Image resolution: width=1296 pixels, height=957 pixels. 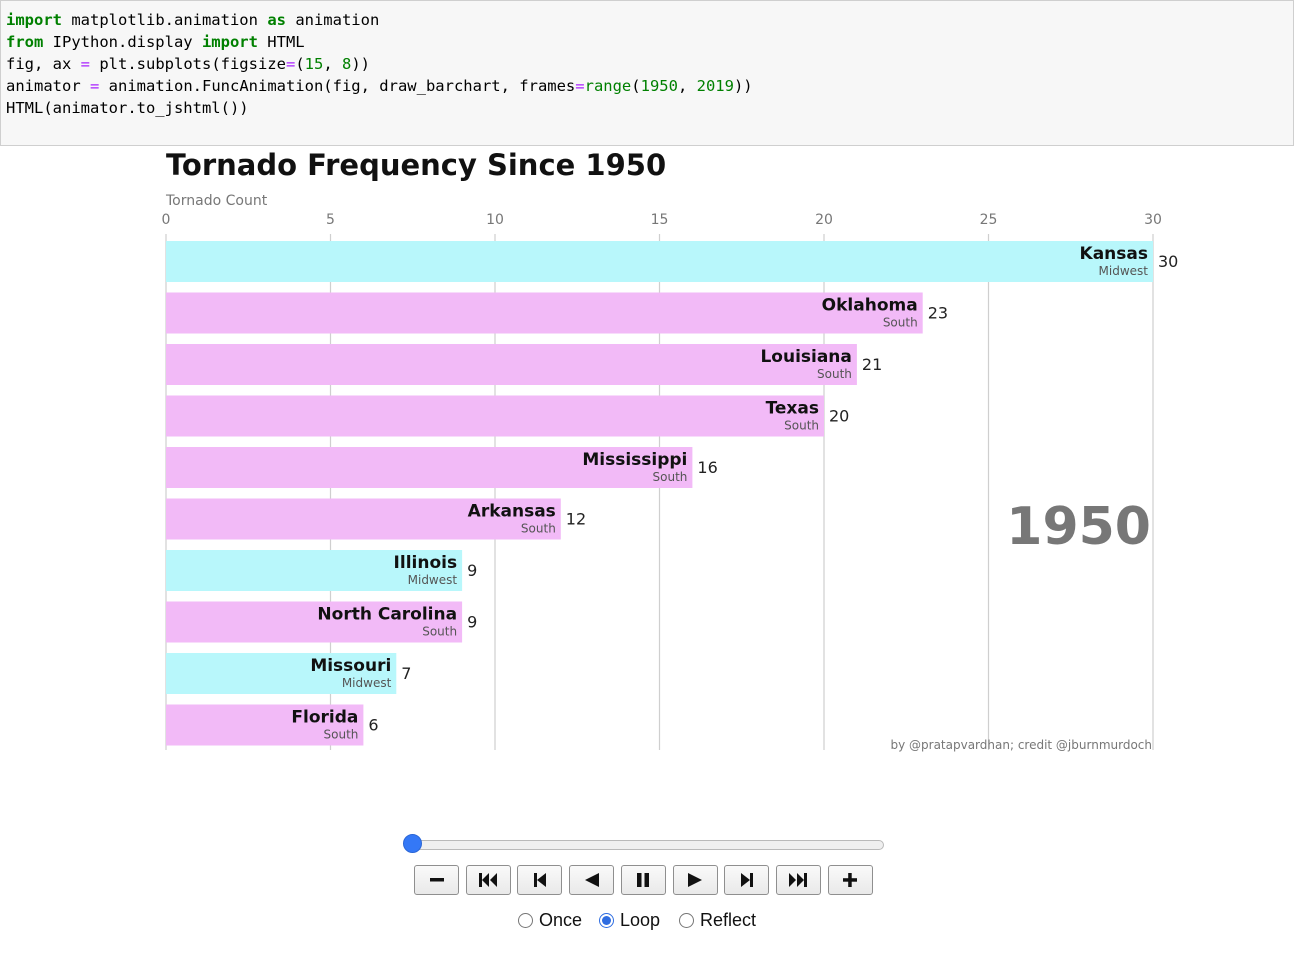 I want to click on bar-state-label: Illinois, so click(x=426, y=563).